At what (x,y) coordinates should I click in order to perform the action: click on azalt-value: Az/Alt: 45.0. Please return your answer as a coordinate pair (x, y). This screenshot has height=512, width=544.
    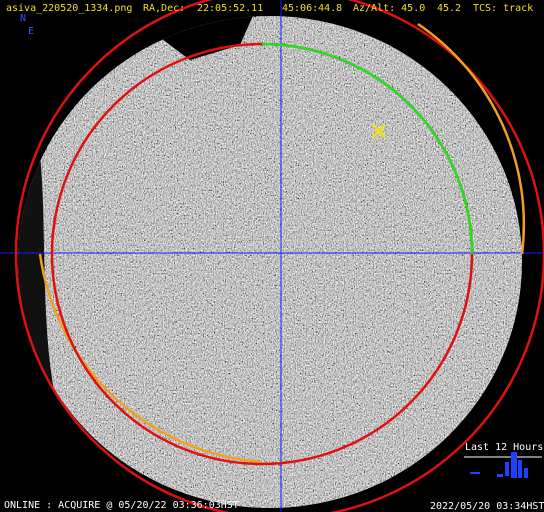
    Looking at the image, I should click on (389, 8).